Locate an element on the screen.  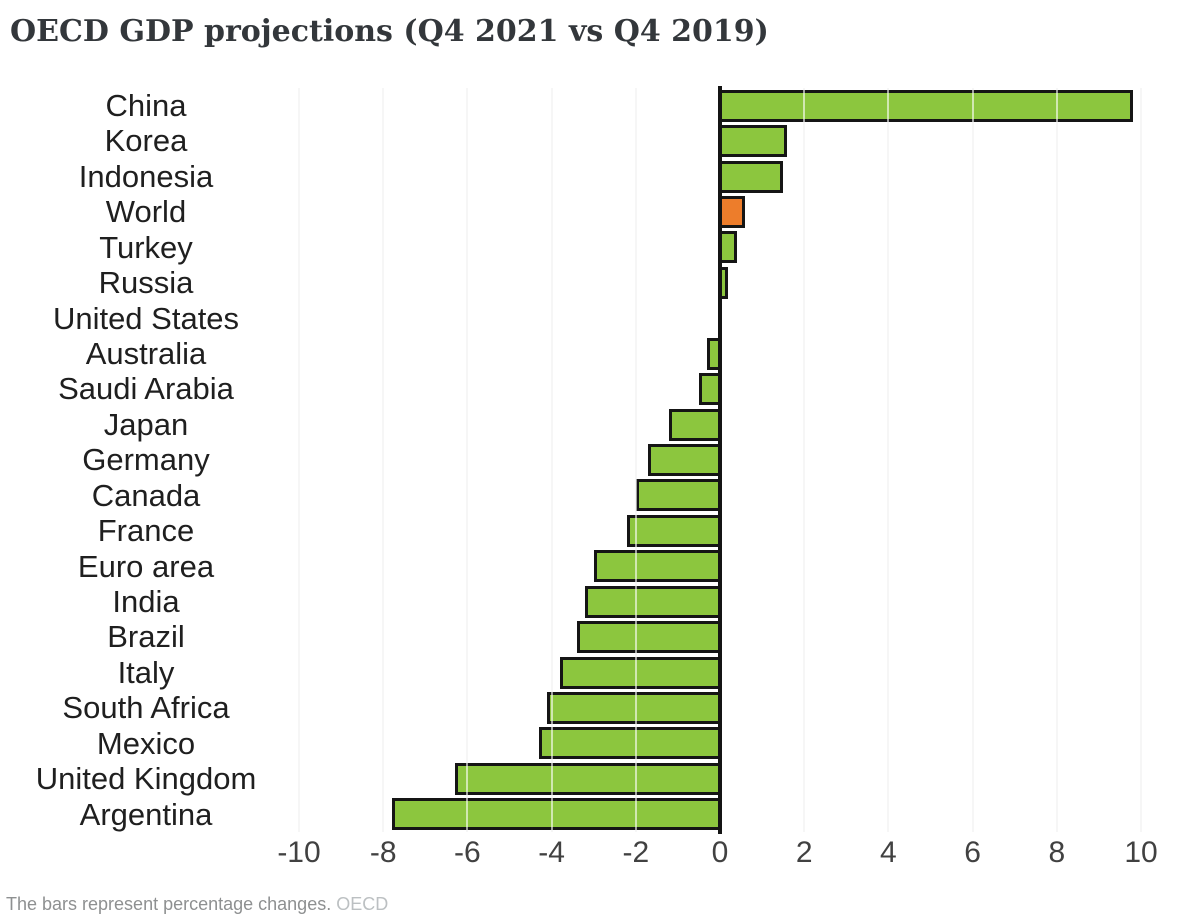
bar-korea is located at coordinates (753, 141).